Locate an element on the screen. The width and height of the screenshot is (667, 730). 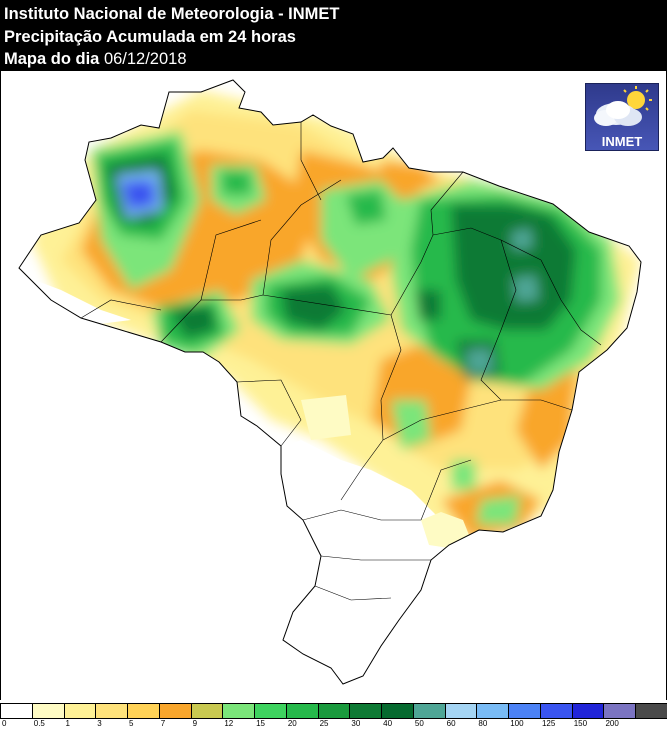
product-title: Precipitação Acumulada em 24 horas is located at coordinates (150, 37).